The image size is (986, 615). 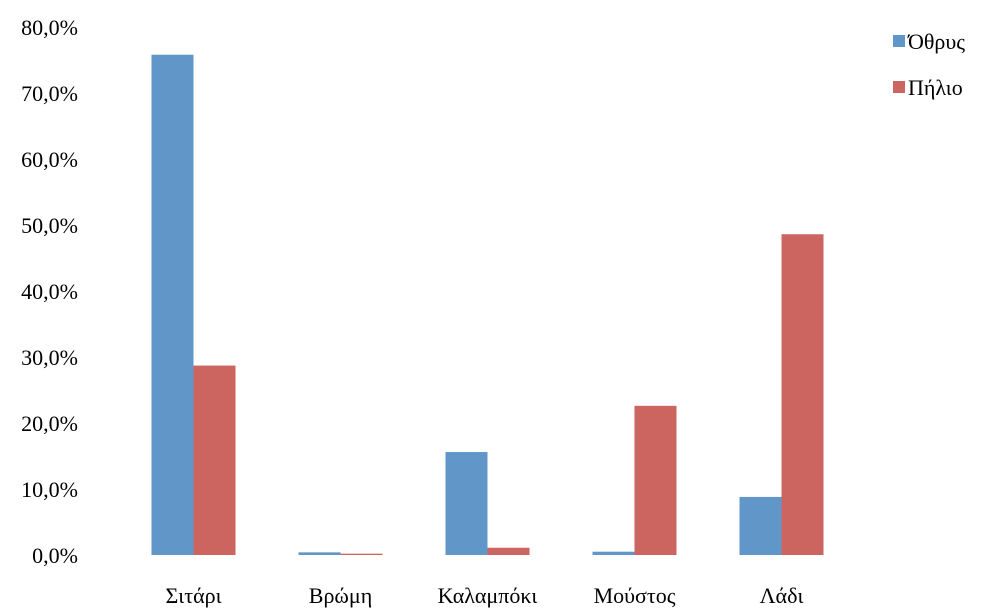 What do you see at coordinates (49, 357) in the screenshot?
I see `y-tick-label: 30,0%` at bounding box center [49, 357].